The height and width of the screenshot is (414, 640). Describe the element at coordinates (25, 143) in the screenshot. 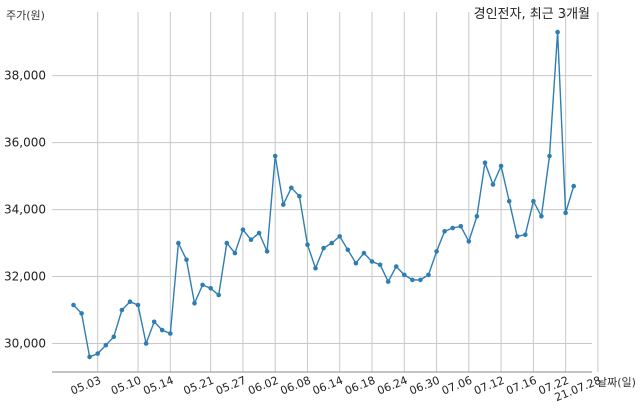

I see `y-tick-label: 36,000` at that location.